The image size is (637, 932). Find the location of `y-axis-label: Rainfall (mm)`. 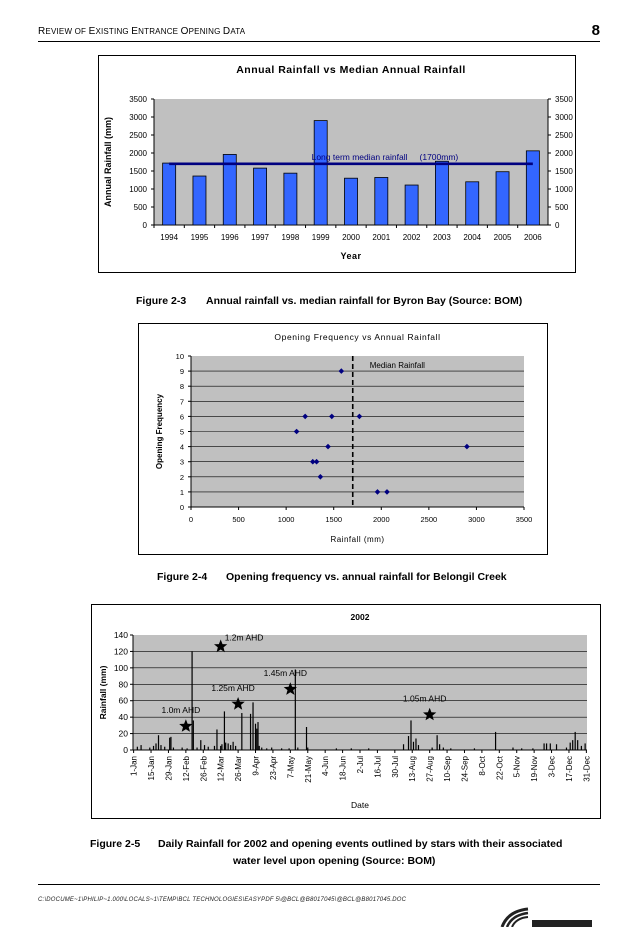

y-axis-label: Rainfall (mm) is located at coordinates (103, 692).